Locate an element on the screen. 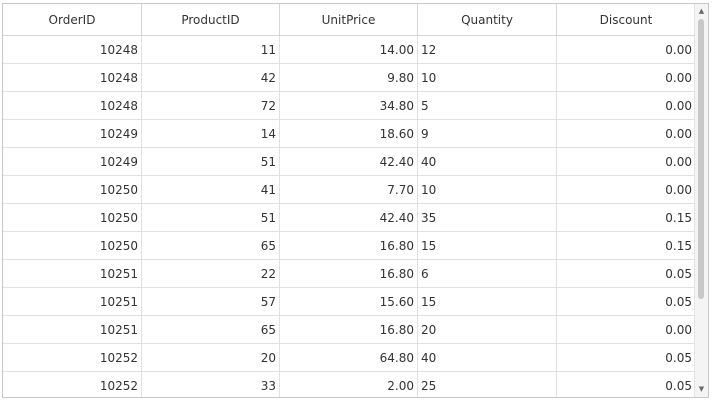 The image size is (713, 401). table-row: 10250 41 7.70 10 0.00 is located at coordinates (349, 190).